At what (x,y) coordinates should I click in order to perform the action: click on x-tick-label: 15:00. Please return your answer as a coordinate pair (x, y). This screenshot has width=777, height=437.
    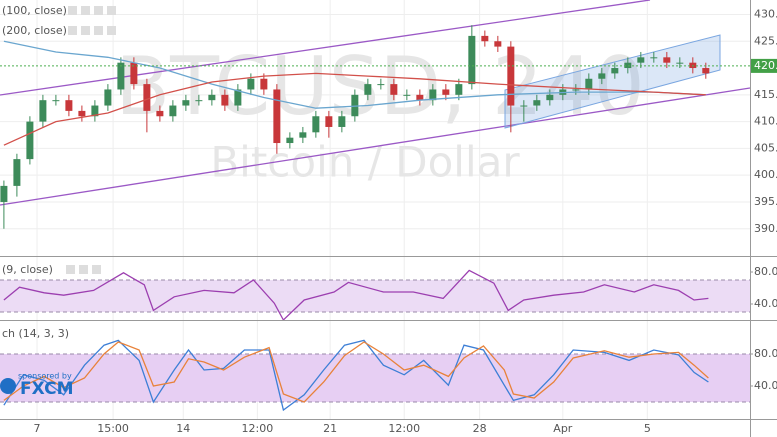
    Looking at the image, I should click on (113, 428).